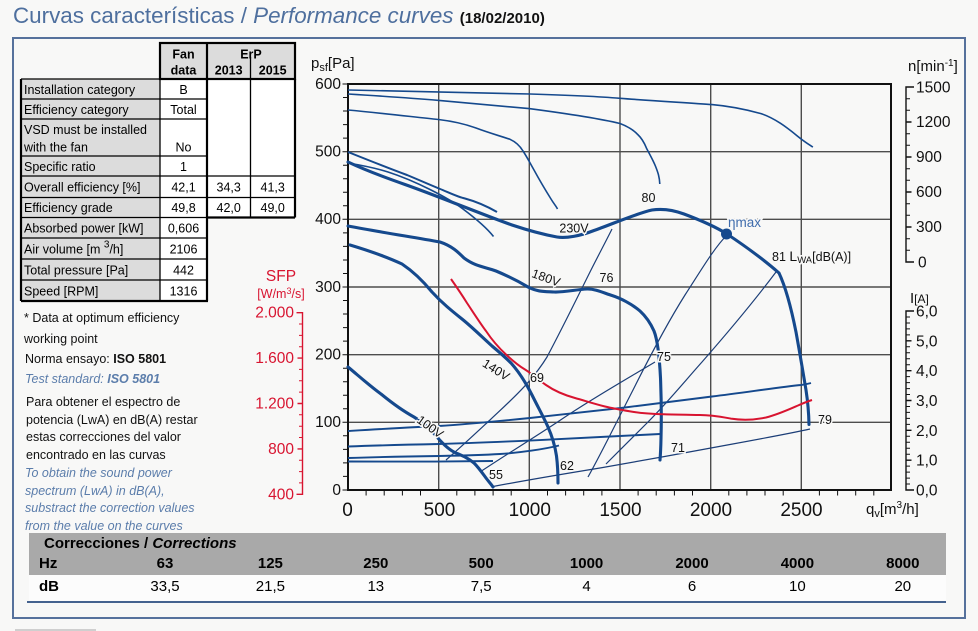  What do you see at coordinates (274, 358) in the screenshot?
I see `svg-text: 1.600` at bounding box center [274, 358].